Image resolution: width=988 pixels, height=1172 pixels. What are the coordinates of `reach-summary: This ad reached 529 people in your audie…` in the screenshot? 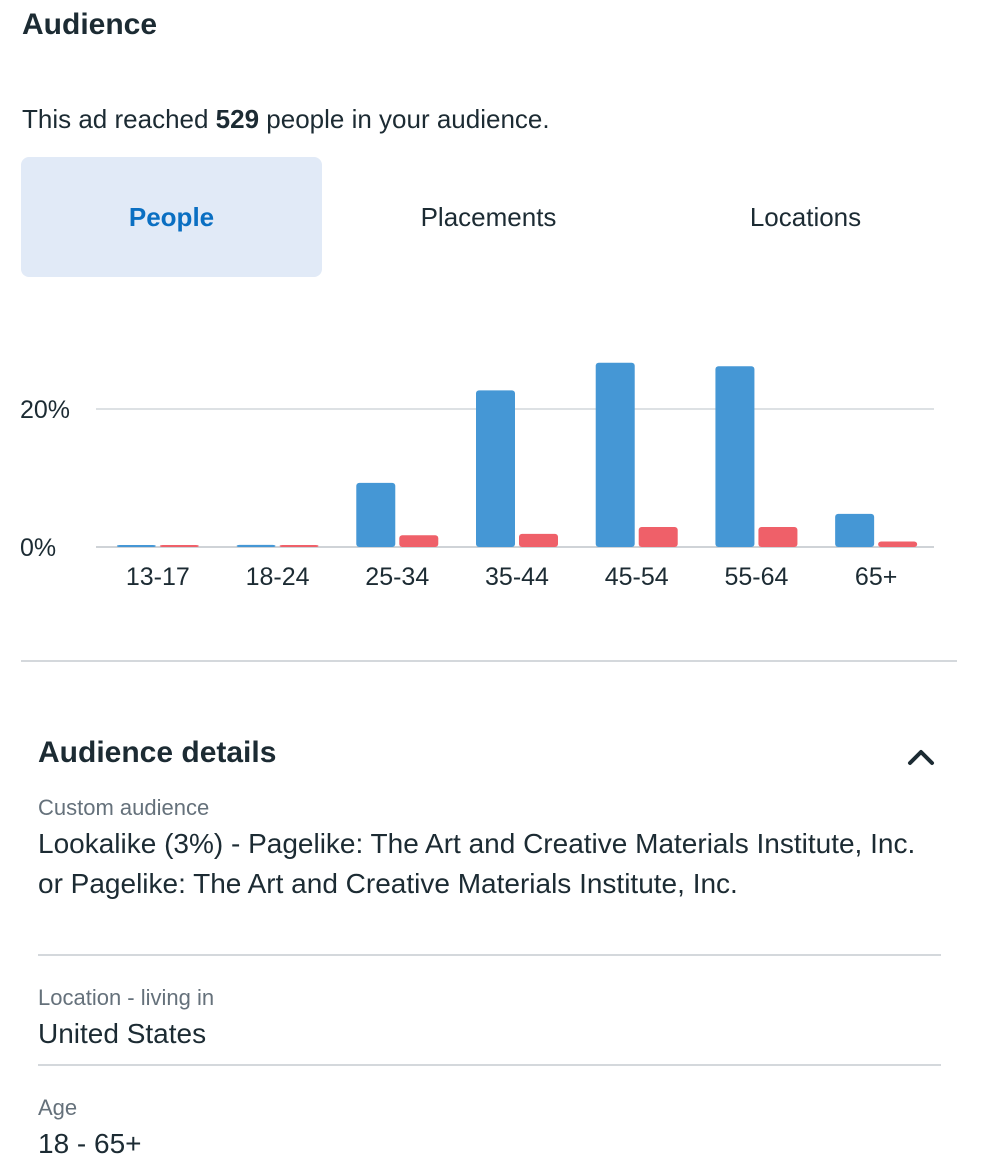 It's located at (286, 119).